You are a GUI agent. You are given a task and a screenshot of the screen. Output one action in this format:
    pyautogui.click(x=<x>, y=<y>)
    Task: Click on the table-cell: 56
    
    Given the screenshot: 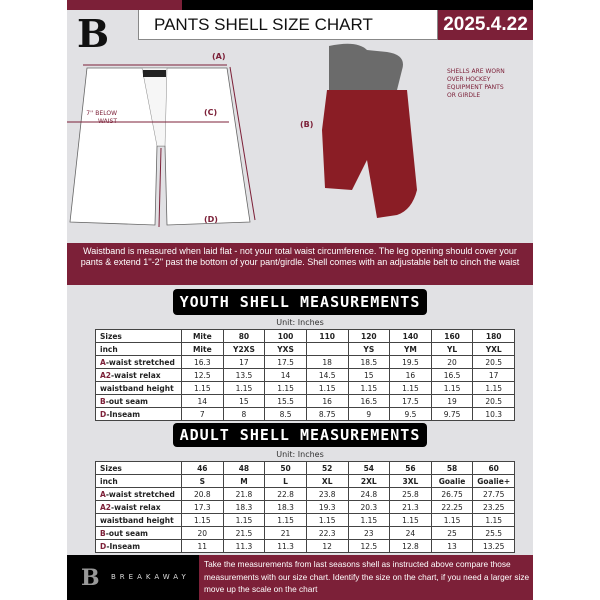 What is the action you would take?
    pyautogui.click(x=410, y=468)
    